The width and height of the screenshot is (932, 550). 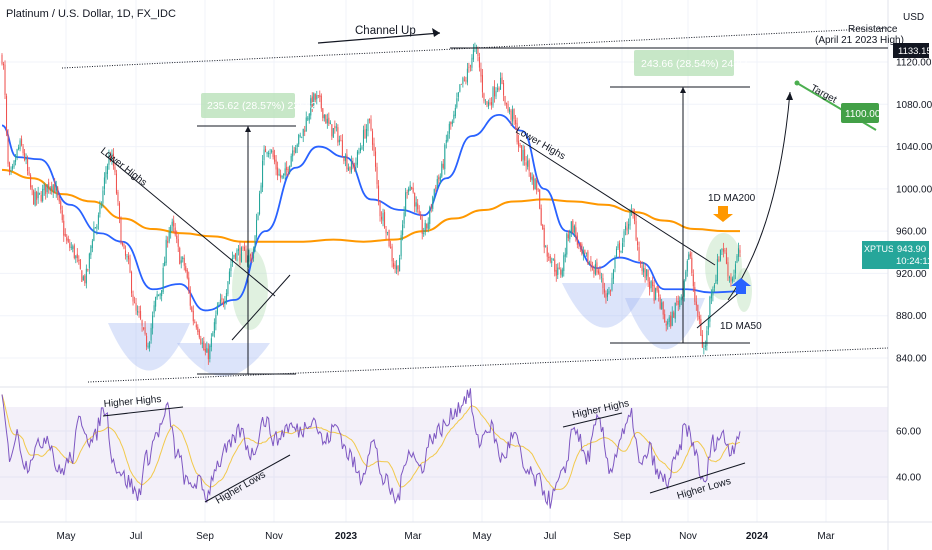 What do you see at coordinates (911, 50) in the screenshot?
I see `resistance-price-tag` at bounding box center [911, 50].